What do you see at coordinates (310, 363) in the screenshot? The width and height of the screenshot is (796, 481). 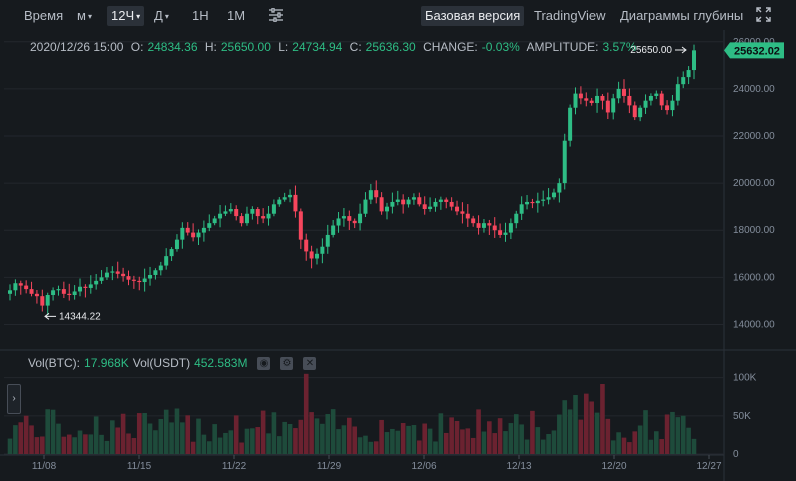 I see `close-icon: ✕` at bounding box center [310, 363].